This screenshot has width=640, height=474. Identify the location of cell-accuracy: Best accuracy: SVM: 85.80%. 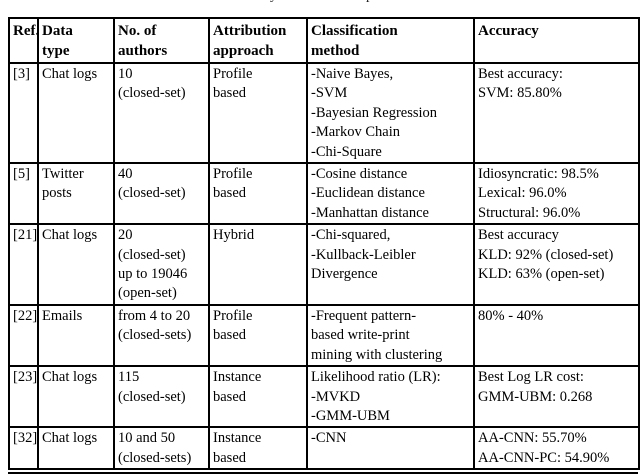
(556, 113).